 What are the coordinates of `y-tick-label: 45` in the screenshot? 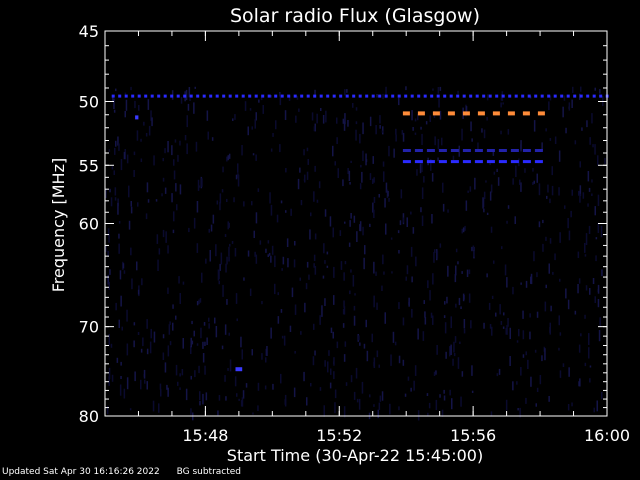 It's located at (89, 31).